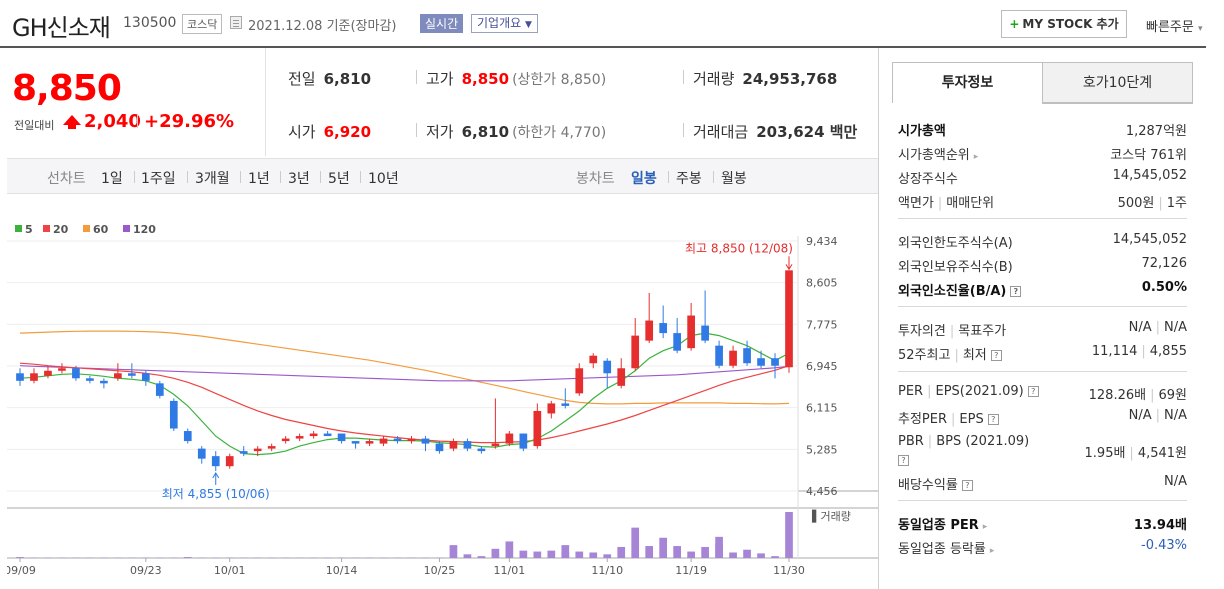  I want to click on prev-close-value: 6,810, so click(347, 79).